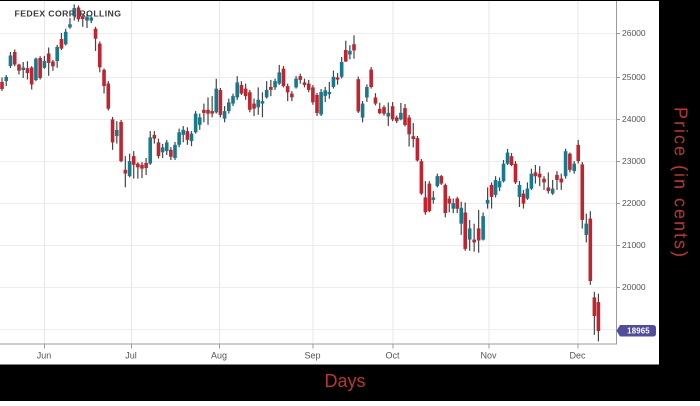 The height and width of the screenshot is (406, 700). Describe the element at coordinates (344, 381) in the screenshot. I see `svg-text: Days` at that location.